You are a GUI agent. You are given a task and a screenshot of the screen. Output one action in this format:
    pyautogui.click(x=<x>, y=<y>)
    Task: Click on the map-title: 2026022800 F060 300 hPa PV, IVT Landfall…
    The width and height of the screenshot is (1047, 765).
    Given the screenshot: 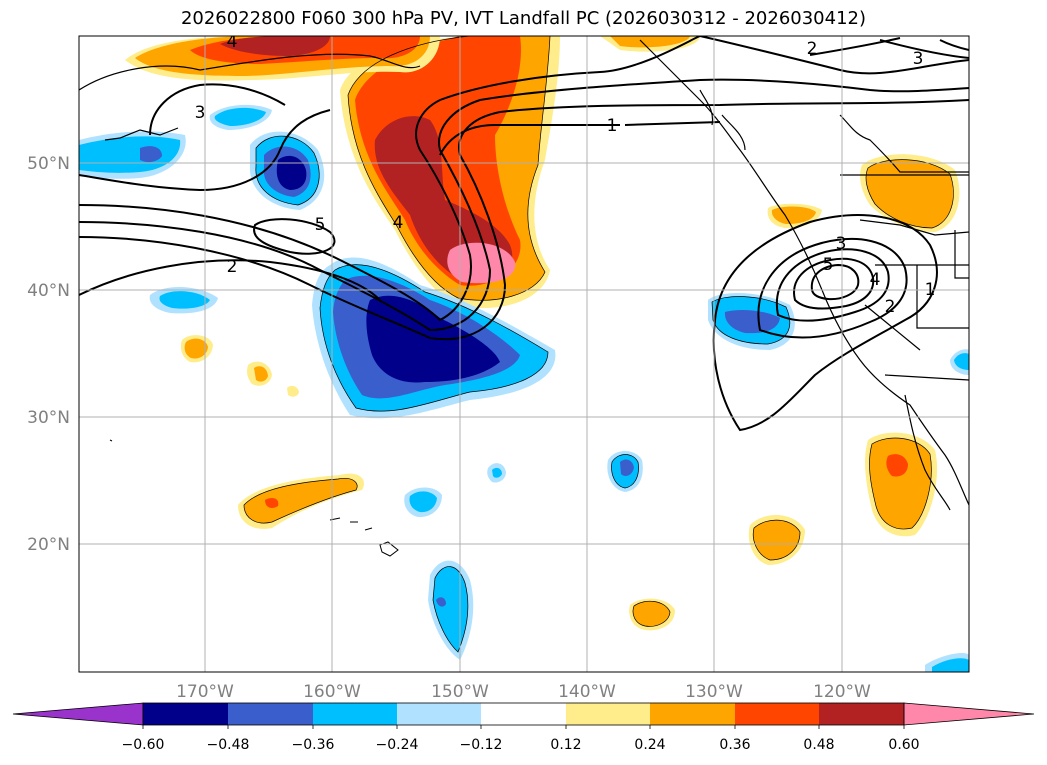 What is the action you would take?
    pyautogui.click(x=523, y=18)
    